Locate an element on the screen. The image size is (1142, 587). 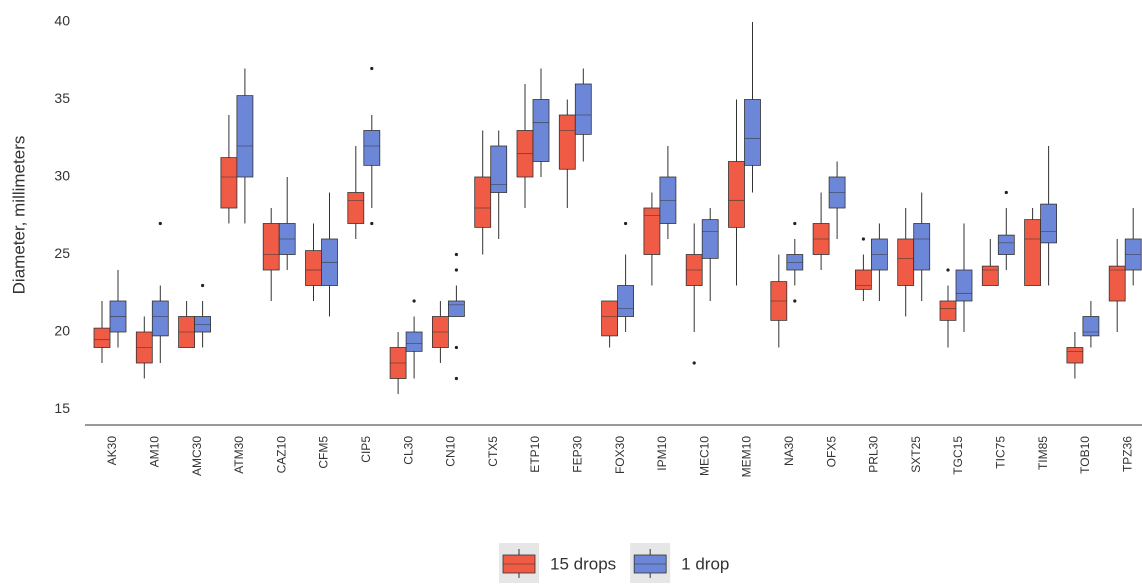
y-tick-label: 40 is located at coordinates (62, 21).